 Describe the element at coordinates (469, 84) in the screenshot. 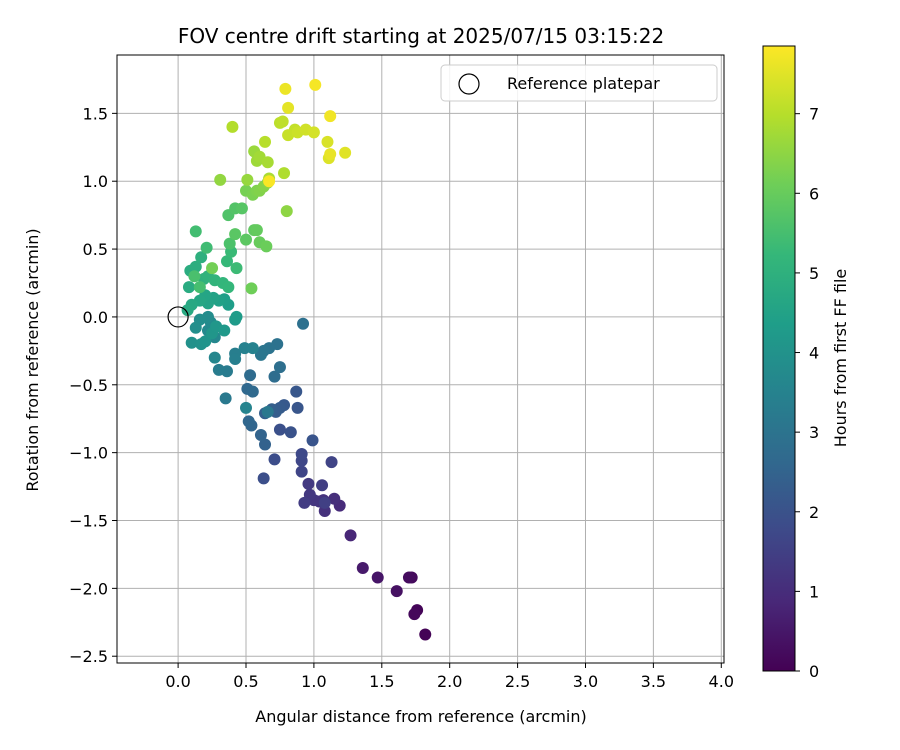

I see `legend-marker` at that location.